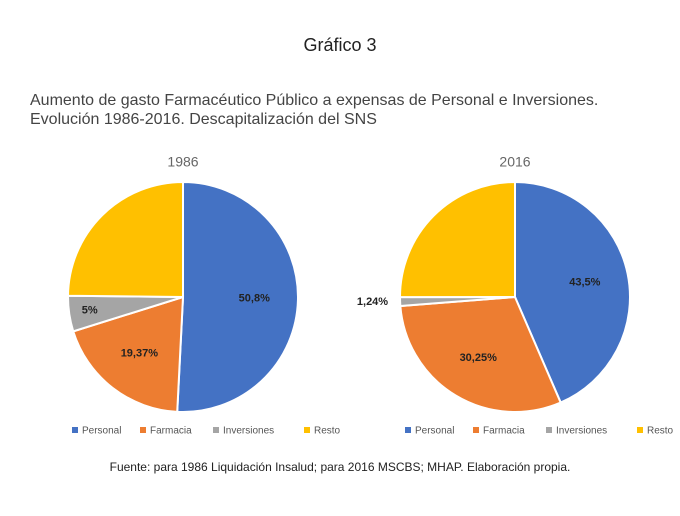  What do you see at coordinates (90, 311) in the screenshot?
I see `data-label: 5%` at bounding box center [90, 311].